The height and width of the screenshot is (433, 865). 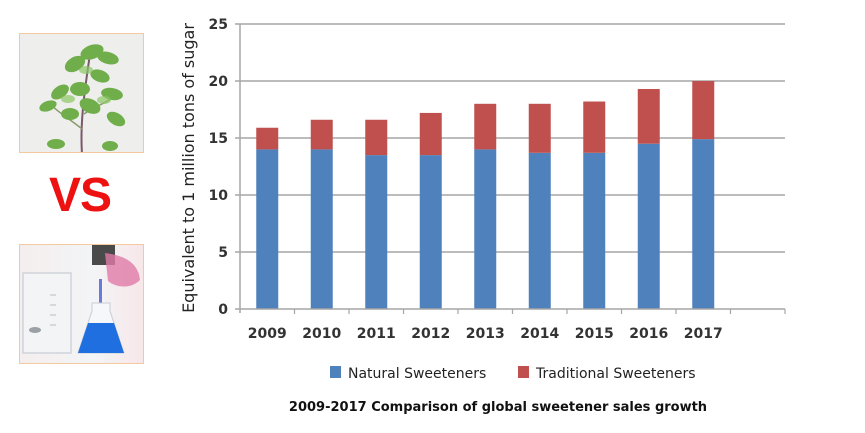 I want to click on bar-natural-sweeteners-2009, so click(x=267, y=229).